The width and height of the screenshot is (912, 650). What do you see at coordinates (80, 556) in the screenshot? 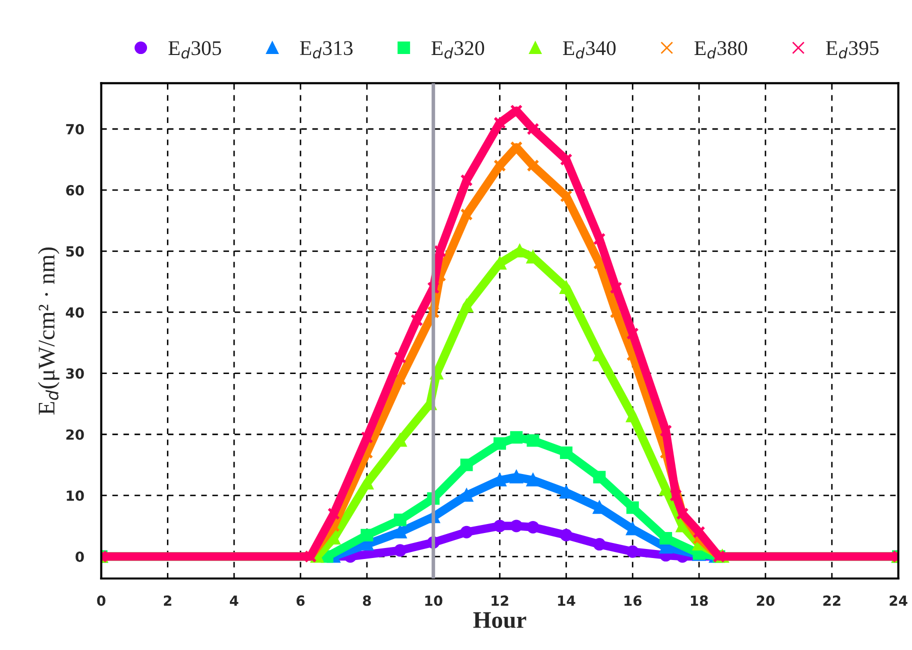
I see `y-tick-label: 0` at bounding box center [80, 556].